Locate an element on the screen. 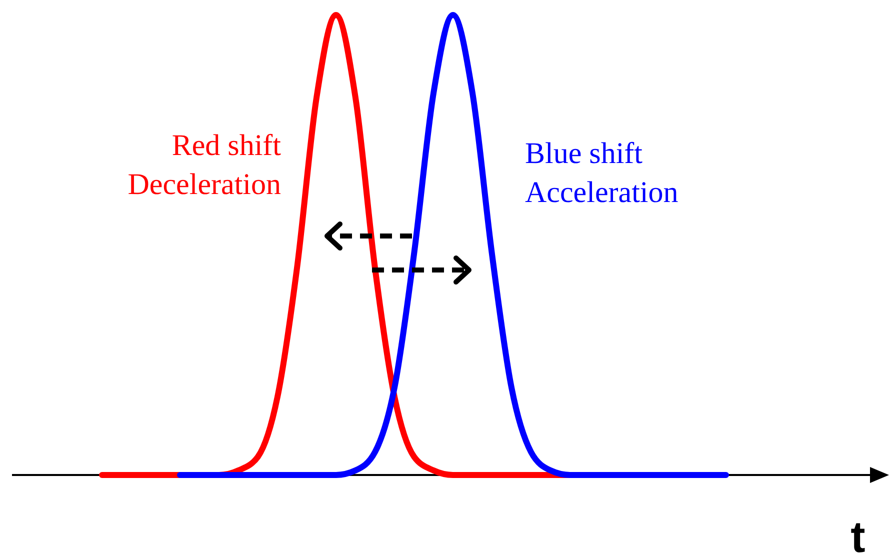 The width and height of the screenshot is (893, 559). series-label: Blue shift Acceleration is located at coordinates (601, 173).